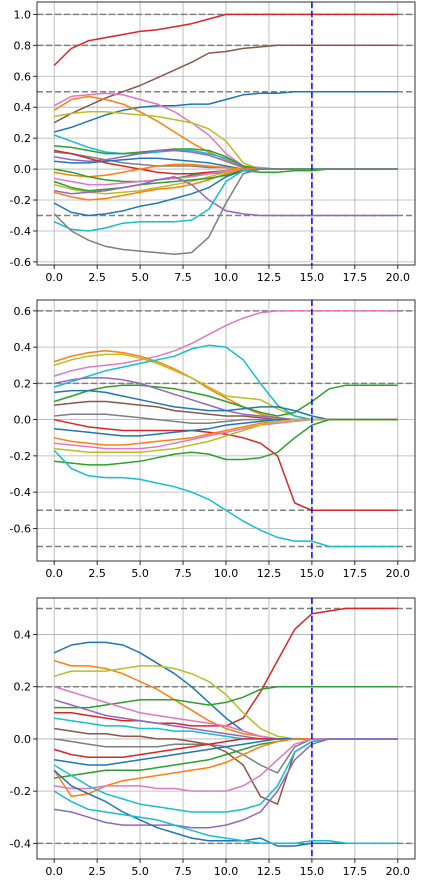  What do you see at coordinates (23, 45) in the screenshot?
I see `y-tick-label: 0.8` at bounding box center [23, 45].